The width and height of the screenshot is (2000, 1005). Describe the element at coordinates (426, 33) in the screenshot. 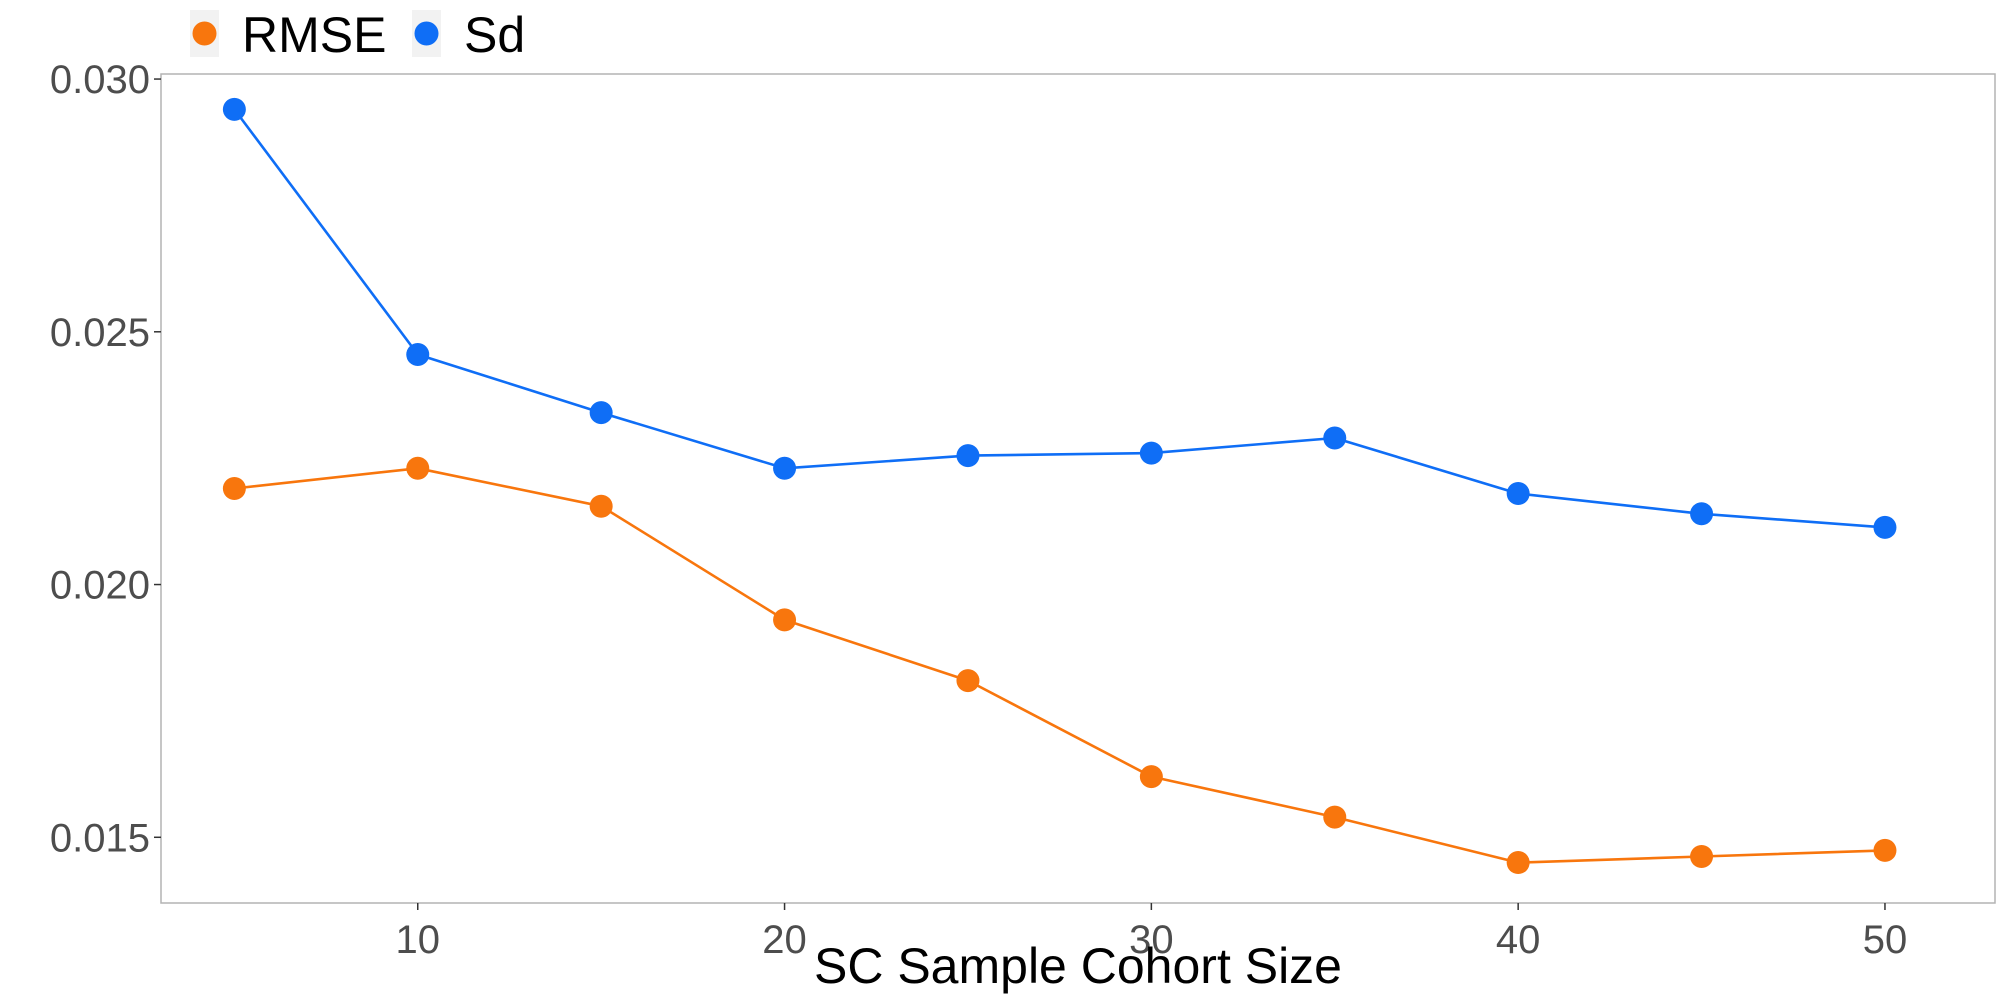

I see `legend-key-sd` at that location.